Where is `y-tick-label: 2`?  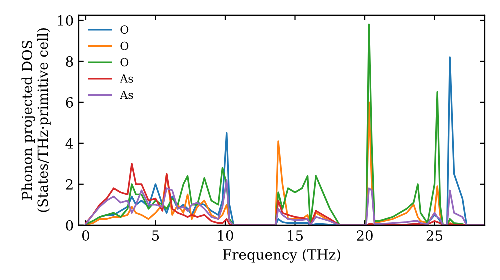 y-tick-label: 2 is located at coordinates (69, 184).